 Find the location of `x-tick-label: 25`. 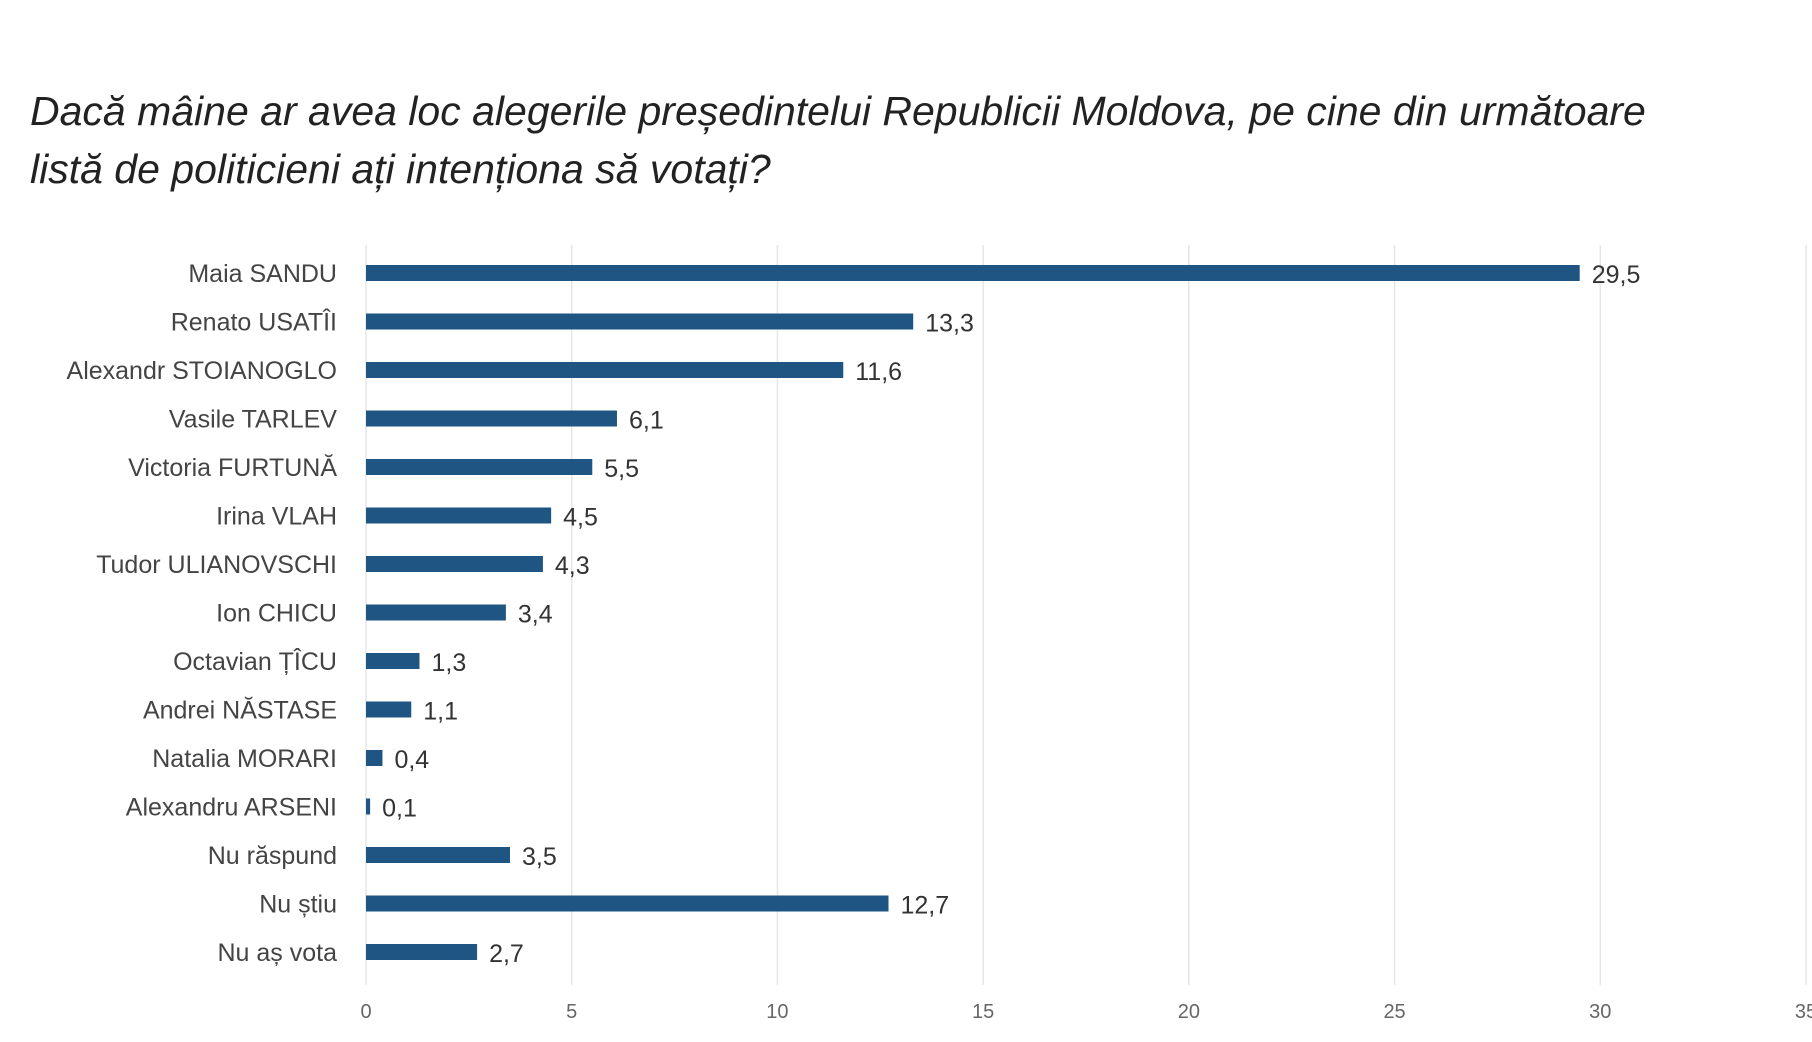

x-tick-label: 25 is located at coordinates (1394, 1012).